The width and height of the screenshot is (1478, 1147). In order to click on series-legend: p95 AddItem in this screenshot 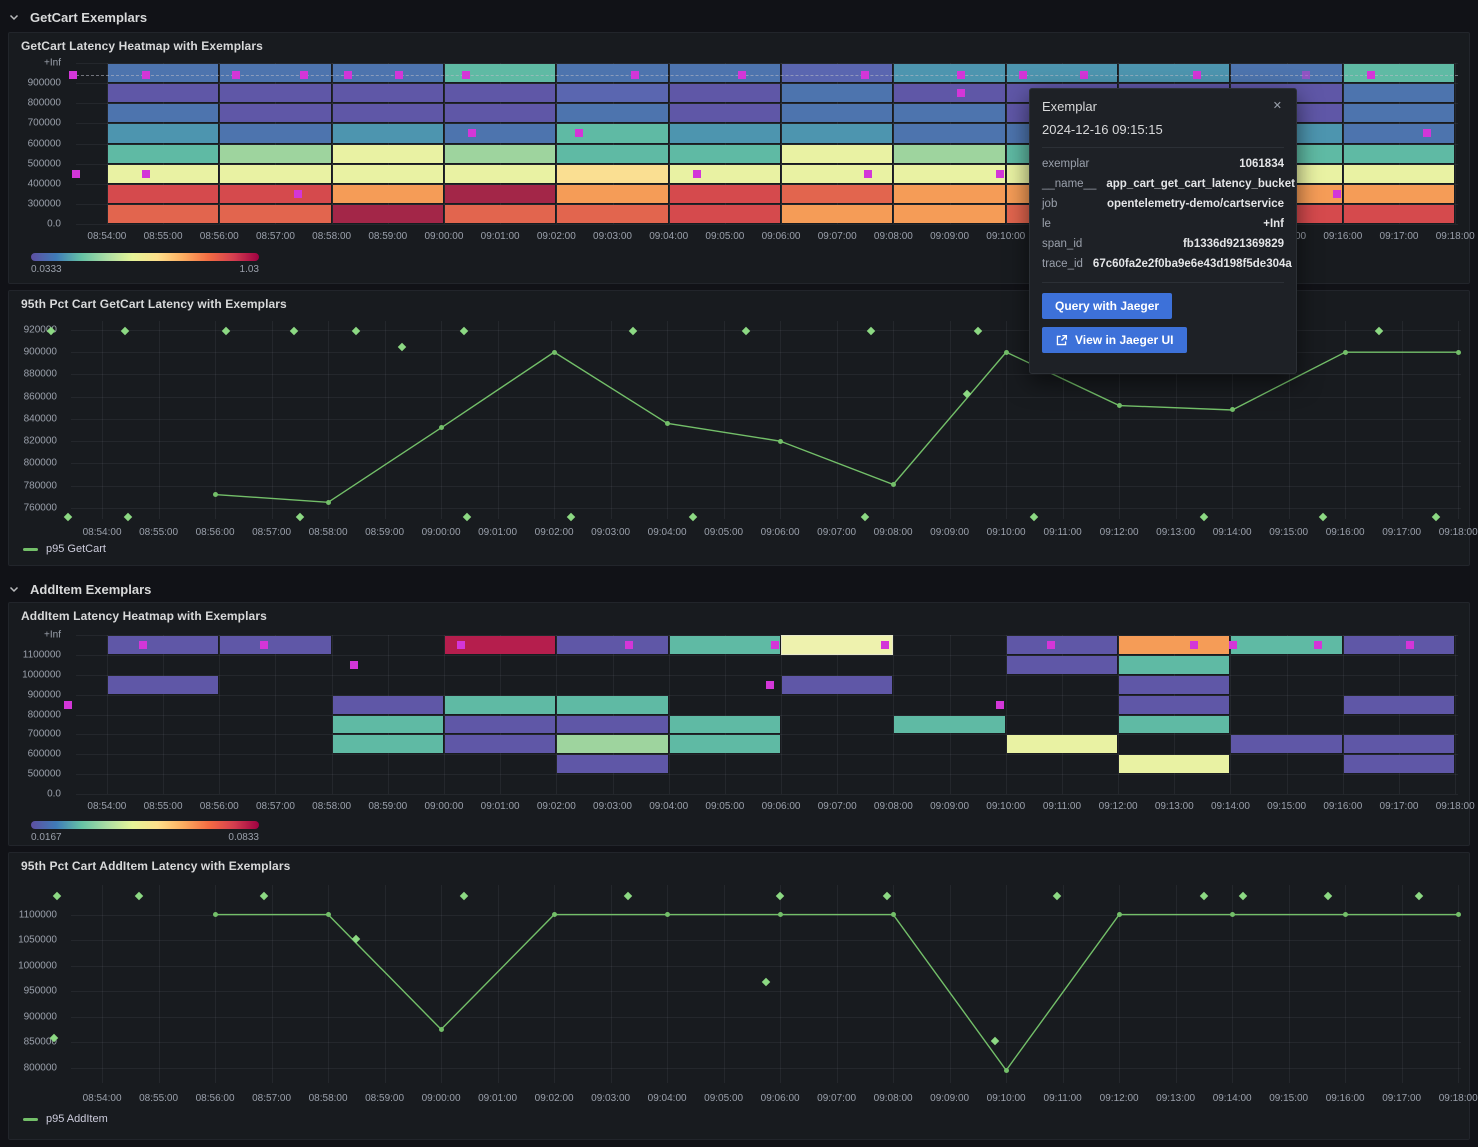, I will do `click(65, 1119)`.